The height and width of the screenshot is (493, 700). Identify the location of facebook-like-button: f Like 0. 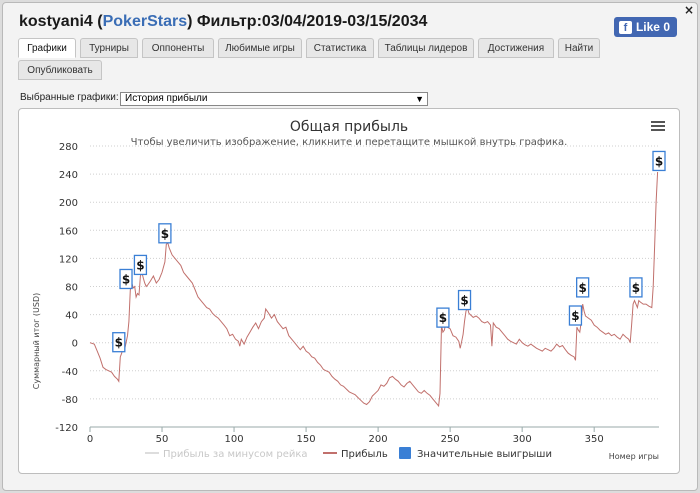
(645, 27).